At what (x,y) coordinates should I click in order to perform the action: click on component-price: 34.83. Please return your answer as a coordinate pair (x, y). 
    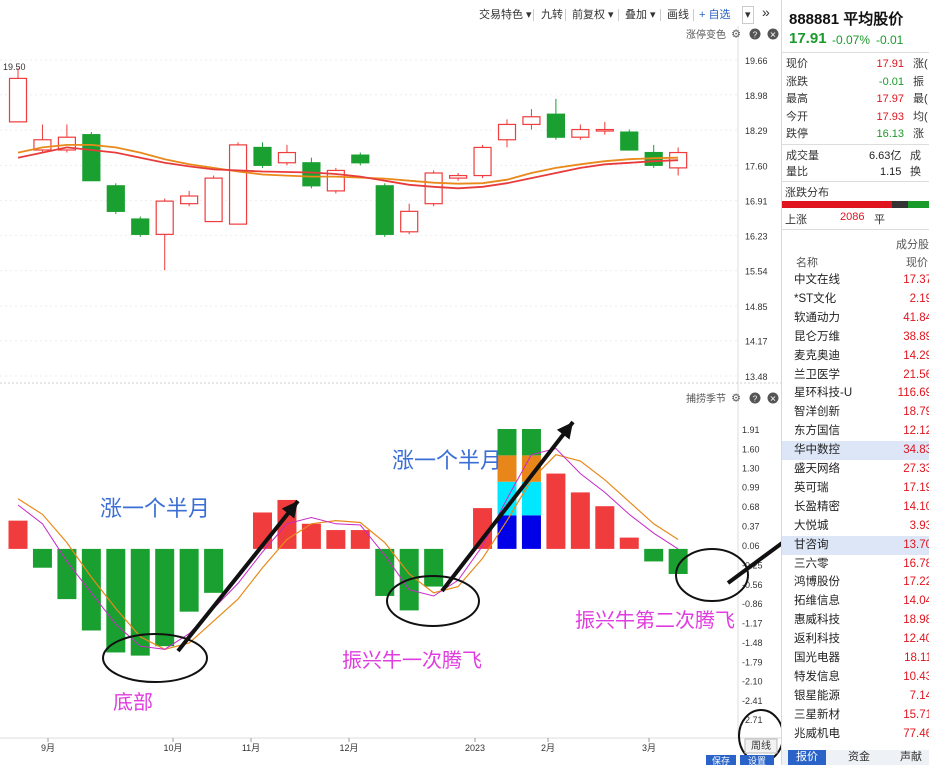
    Looking at the image, I should click on (916, 450).